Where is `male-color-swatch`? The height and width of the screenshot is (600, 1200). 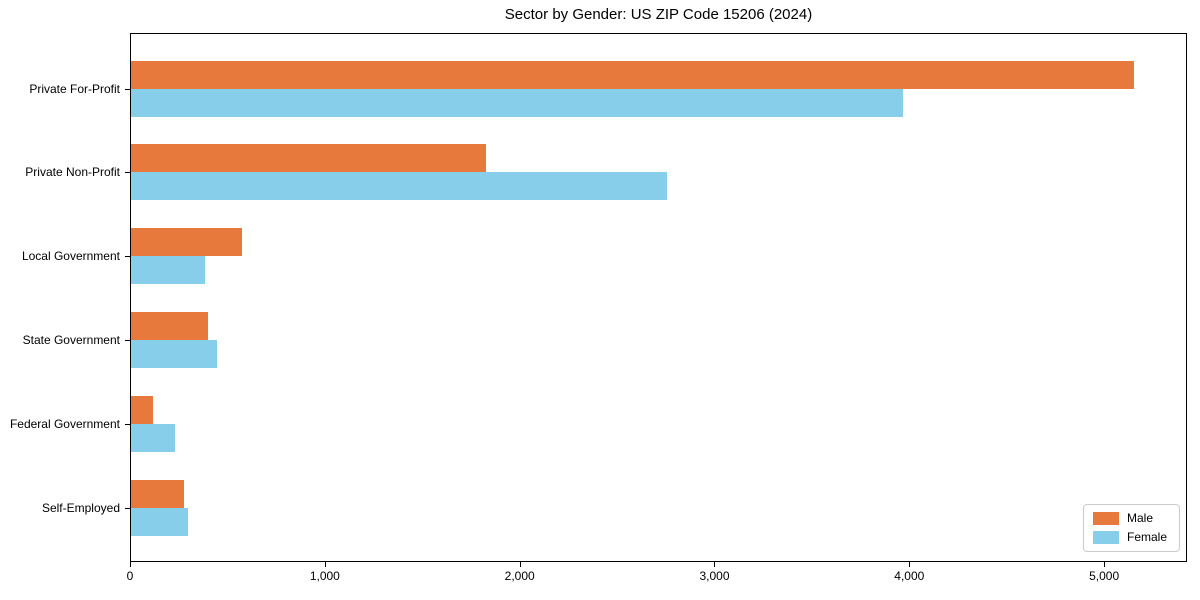 male-color-swatch is located at coordinates (1105, 518).